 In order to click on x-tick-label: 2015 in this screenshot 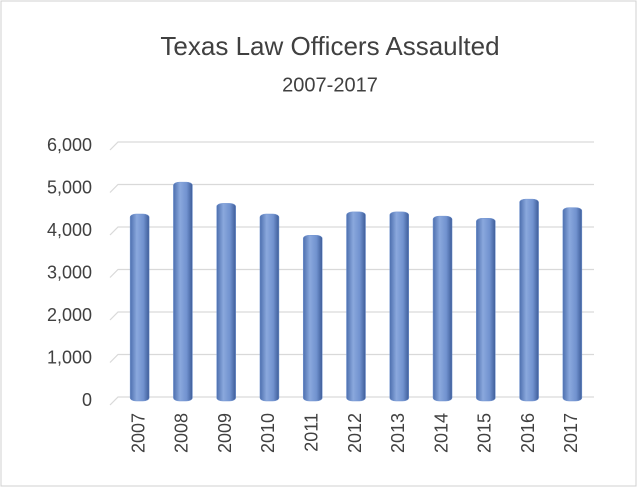, I will do `click(485, 433)`.